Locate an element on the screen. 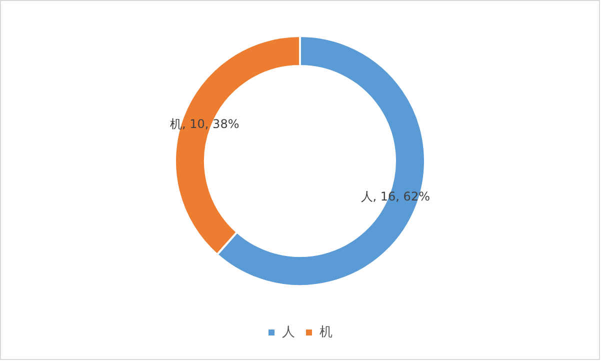  legend-label: 机 is located at coordinates (326, 332).